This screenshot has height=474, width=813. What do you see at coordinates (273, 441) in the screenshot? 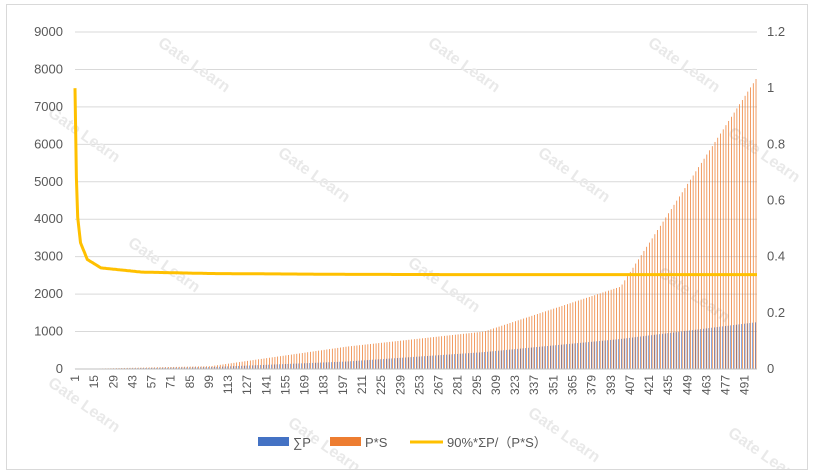
I see `legend-swatch` at bounding box center [273, 441].